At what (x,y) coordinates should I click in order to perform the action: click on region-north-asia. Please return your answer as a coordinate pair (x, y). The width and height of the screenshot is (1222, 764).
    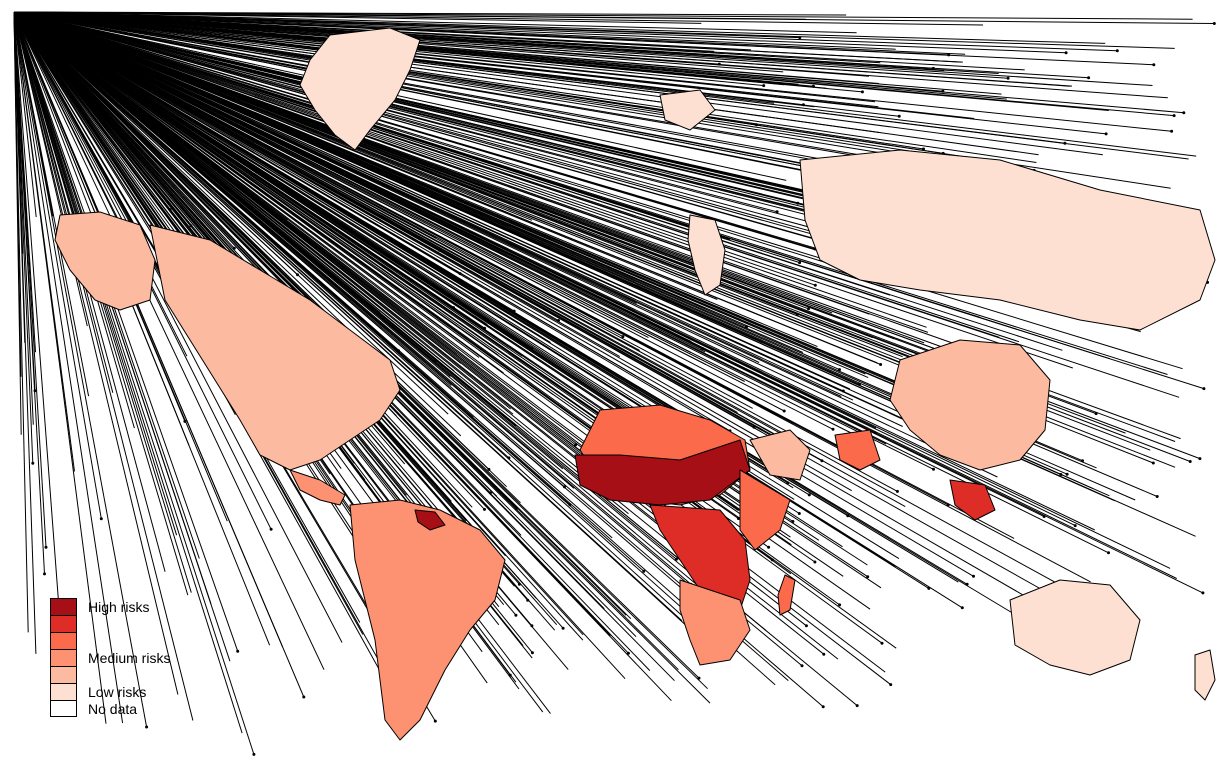
    Looking at the image, I should click on (1007, 240).